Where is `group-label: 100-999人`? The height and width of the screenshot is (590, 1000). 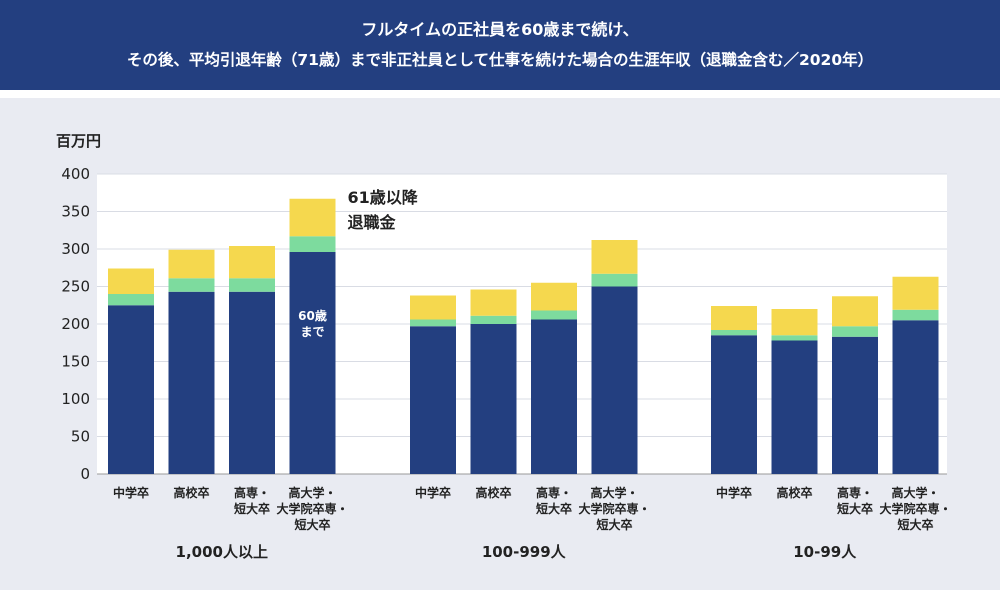
group-label: 100-999人 is located at coordinates (524, 552).